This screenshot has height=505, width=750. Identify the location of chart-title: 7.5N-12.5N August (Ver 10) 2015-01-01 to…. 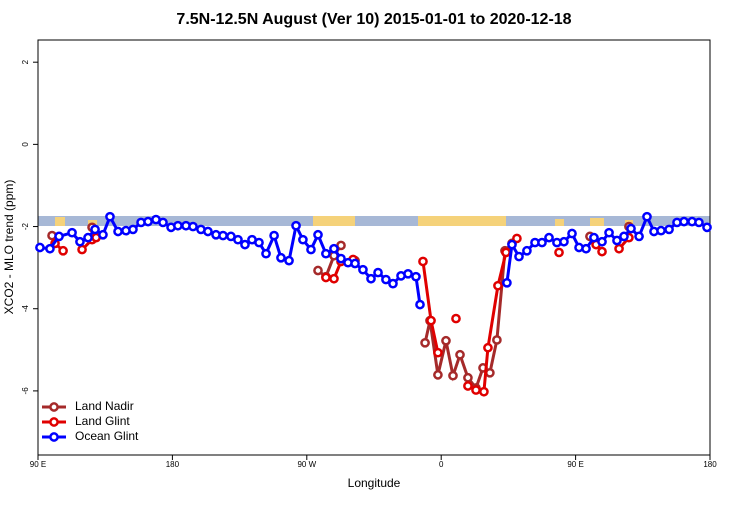
(373, 19).